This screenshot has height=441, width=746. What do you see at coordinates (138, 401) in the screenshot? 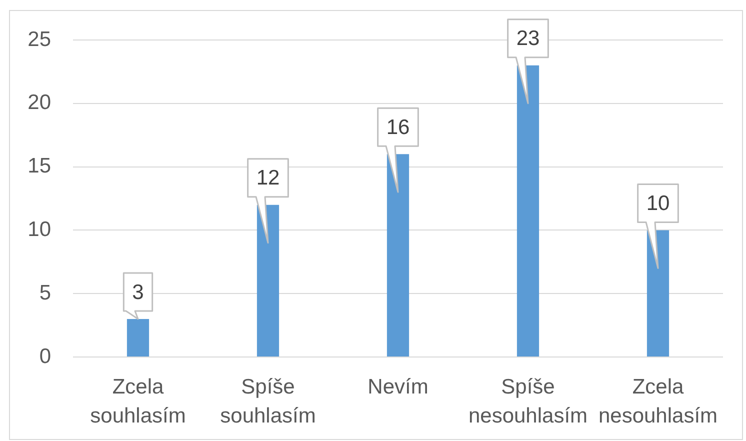
I see `x-tick-label: Zcela souhlasím` at bounding box center [138, 401].